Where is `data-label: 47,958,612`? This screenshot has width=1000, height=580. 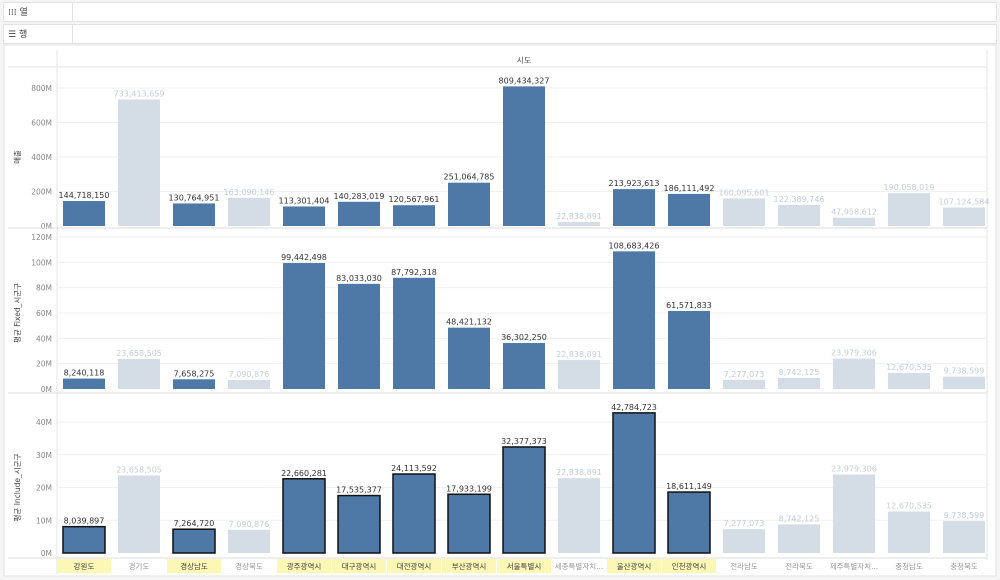 data-label: 47,958,612 is located at coordinates (854, 212).